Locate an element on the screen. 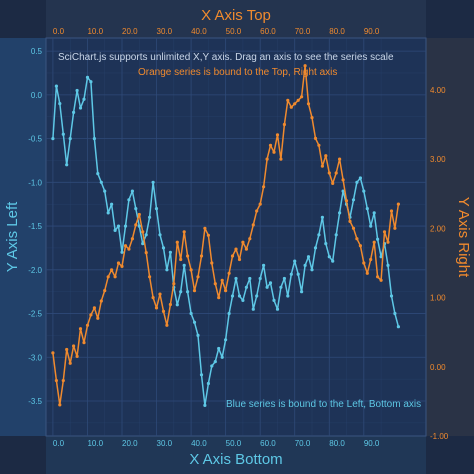  y-right-tick-label: 3.00 is located at coordinates (438, 159).